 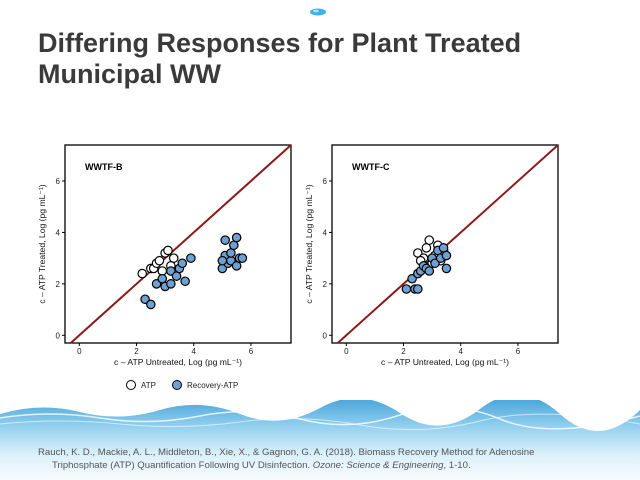 I want to click on chart-title: WWTF-B, so click(x=104, y=167).